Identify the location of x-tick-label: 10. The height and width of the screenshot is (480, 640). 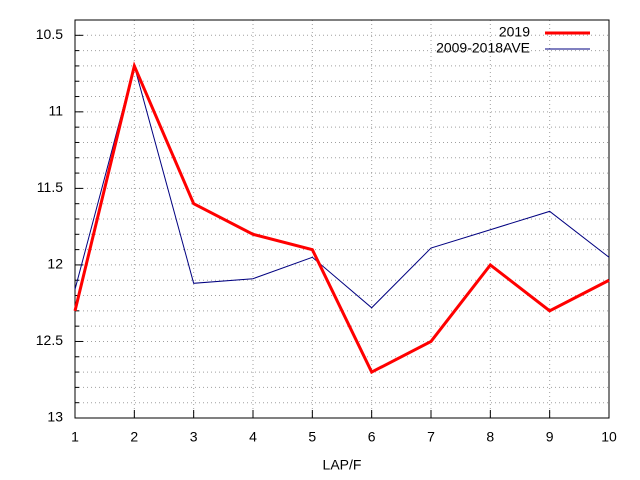
(609, 437).